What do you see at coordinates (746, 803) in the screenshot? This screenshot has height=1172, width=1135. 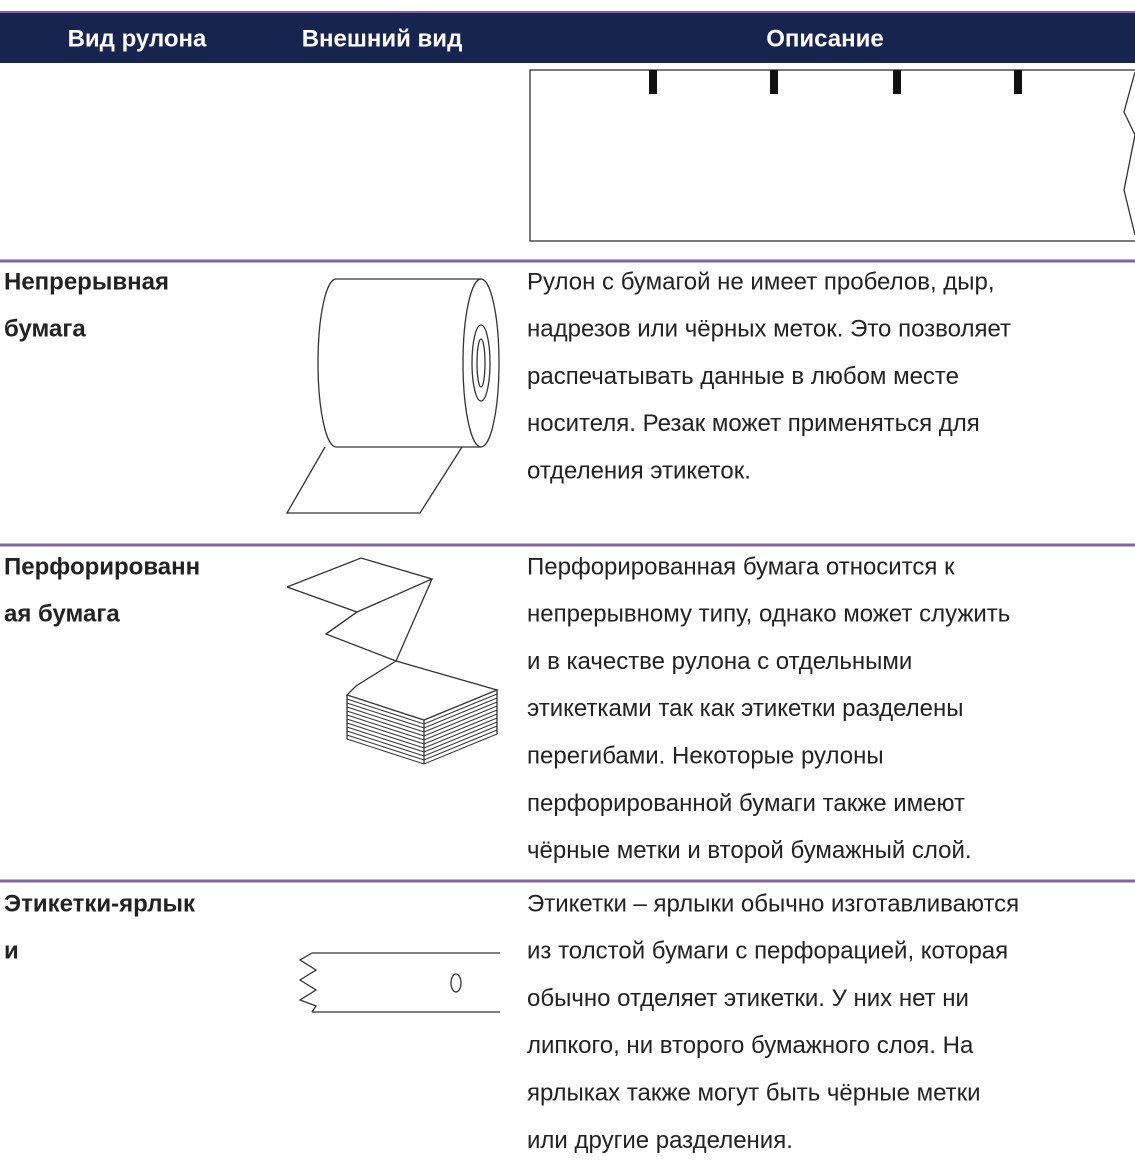 I see `description-line: перфорированной бумаги также имеют` at bounding box center [746, 803].